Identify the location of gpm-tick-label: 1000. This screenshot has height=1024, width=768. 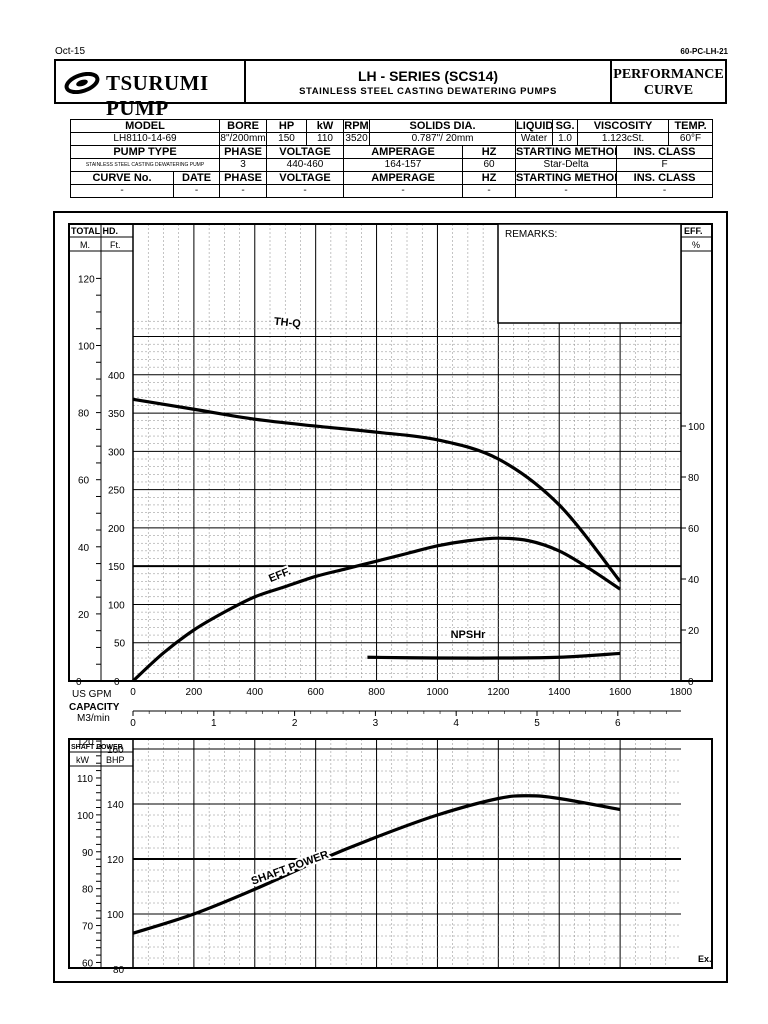
(437, 692).